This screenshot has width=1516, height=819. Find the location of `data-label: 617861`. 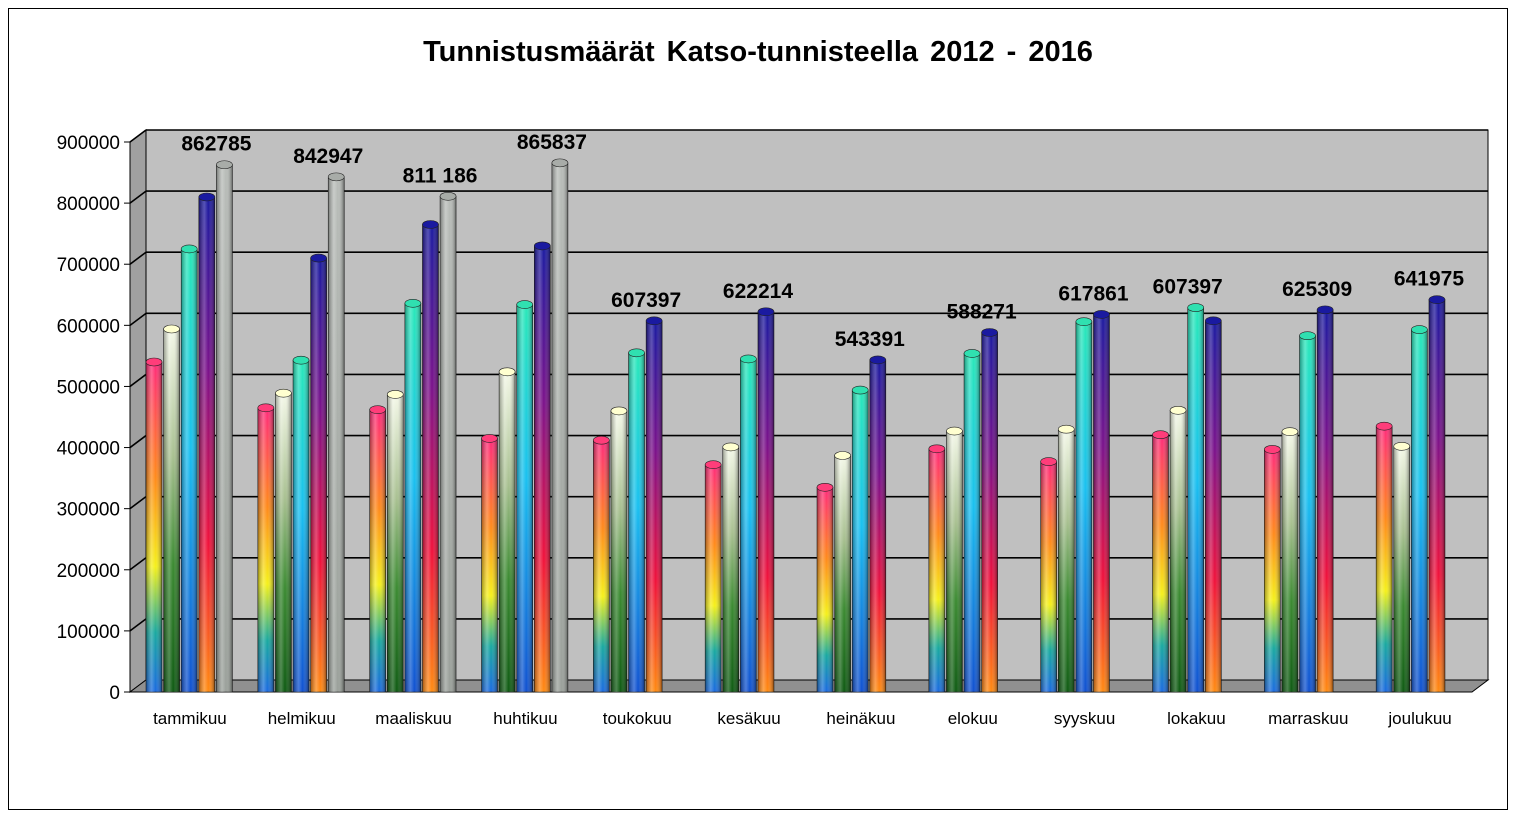

data-label: 617861 is located at coordinates (1093, 293).